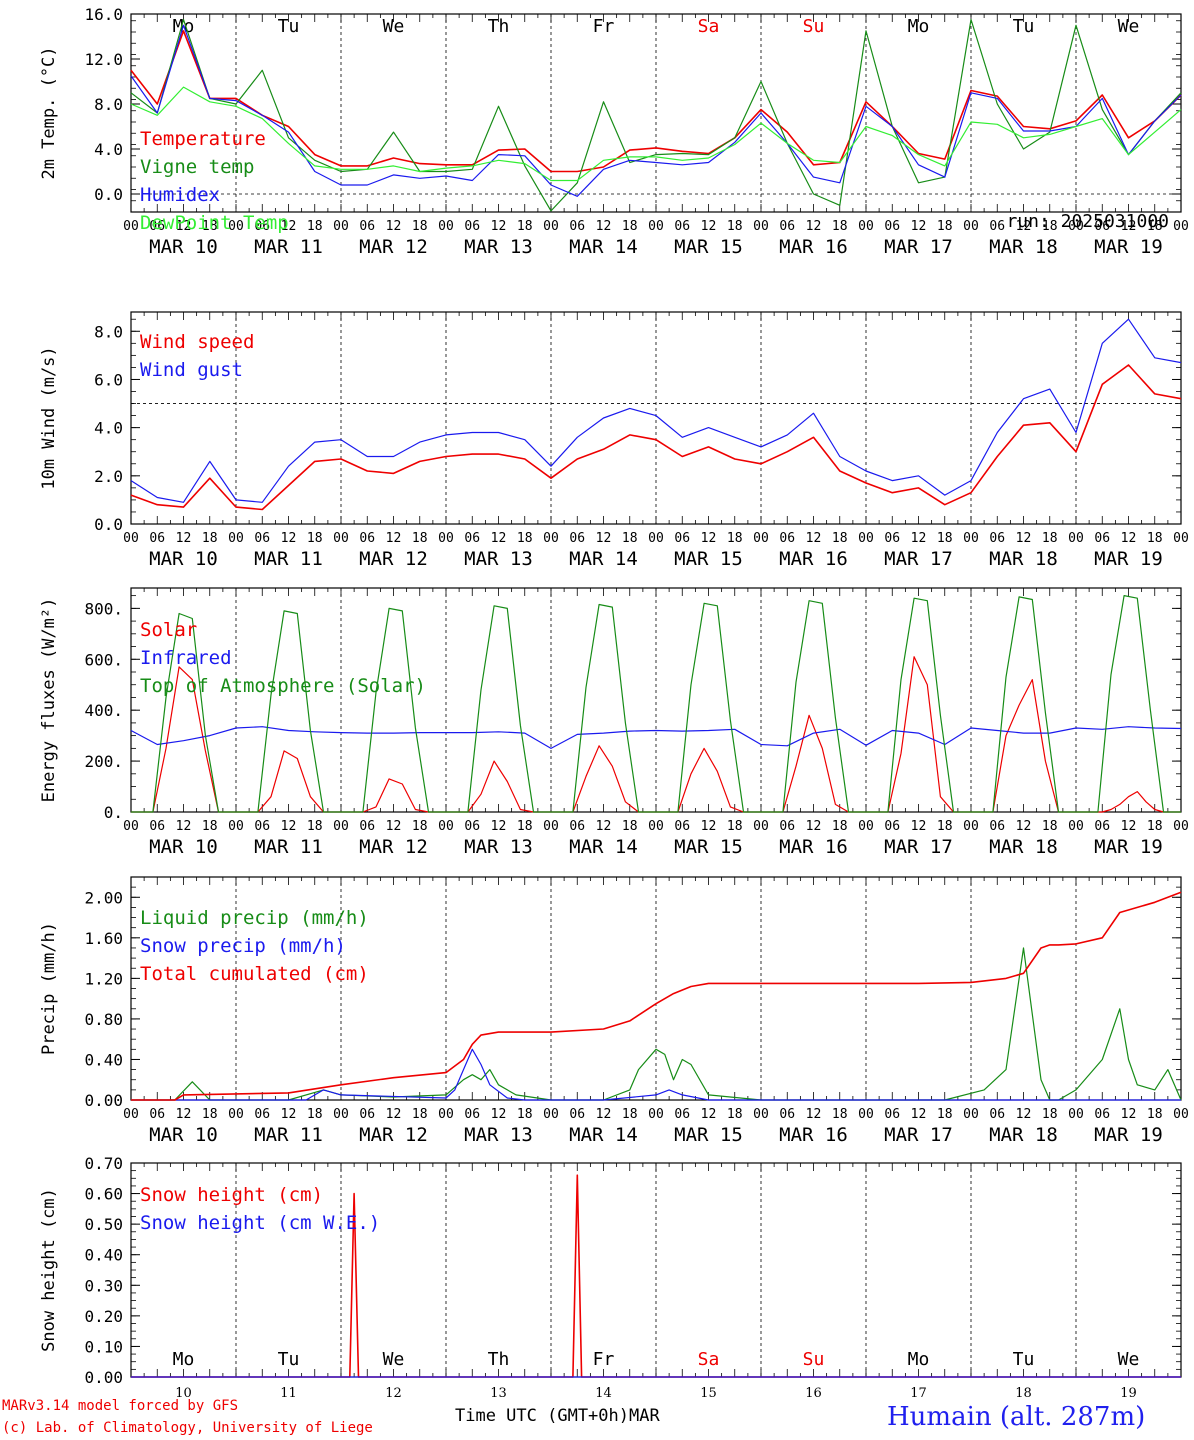 The image size is (1194, 1440). What do you see at coordinates (288, 1393) in the screenshot?
I see `day-number-label: 11` at bounding box center [288, 1393].